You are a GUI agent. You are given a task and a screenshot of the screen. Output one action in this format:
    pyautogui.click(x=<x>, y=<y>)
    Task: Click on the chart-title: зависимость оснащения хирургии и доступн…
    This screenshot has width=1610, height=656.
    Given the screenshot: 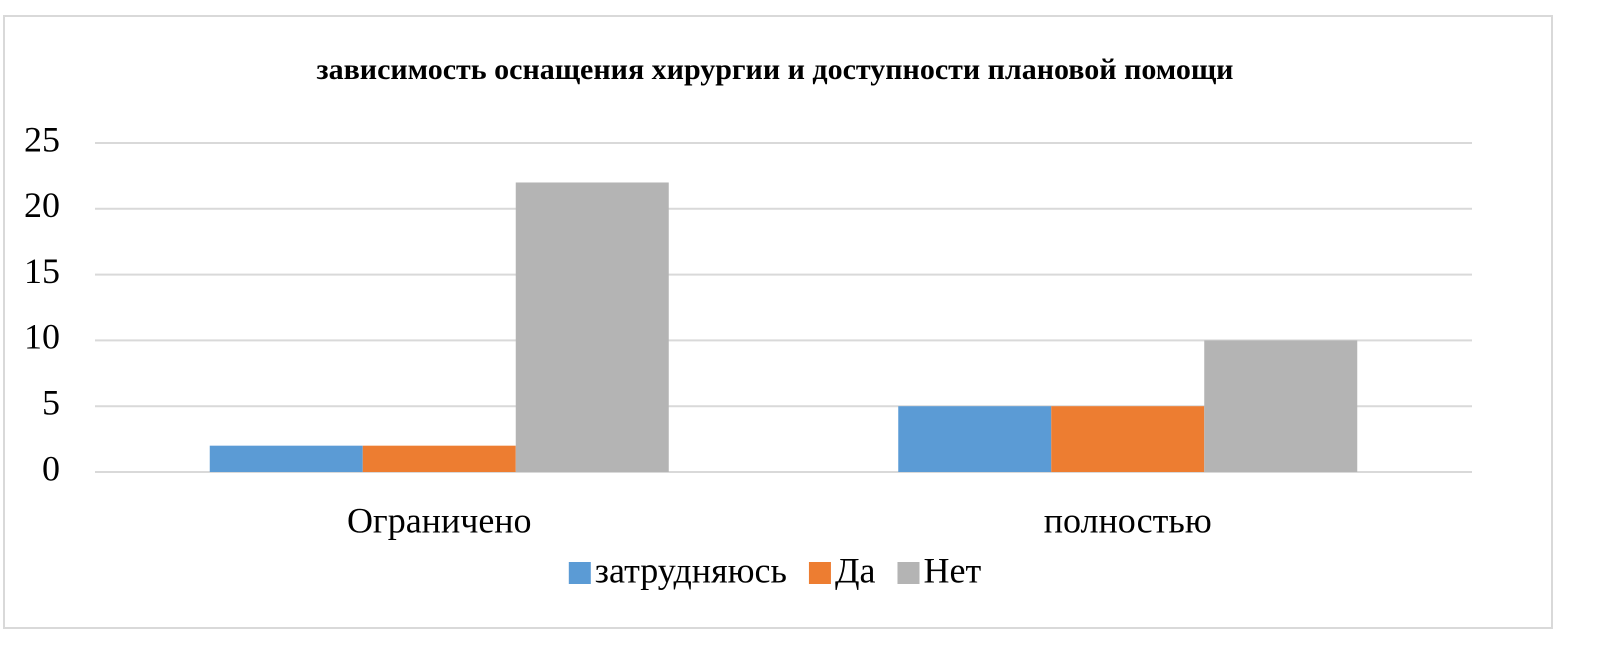 What is the action you would take?
    pyautogui.click(x=775, y=69)
    